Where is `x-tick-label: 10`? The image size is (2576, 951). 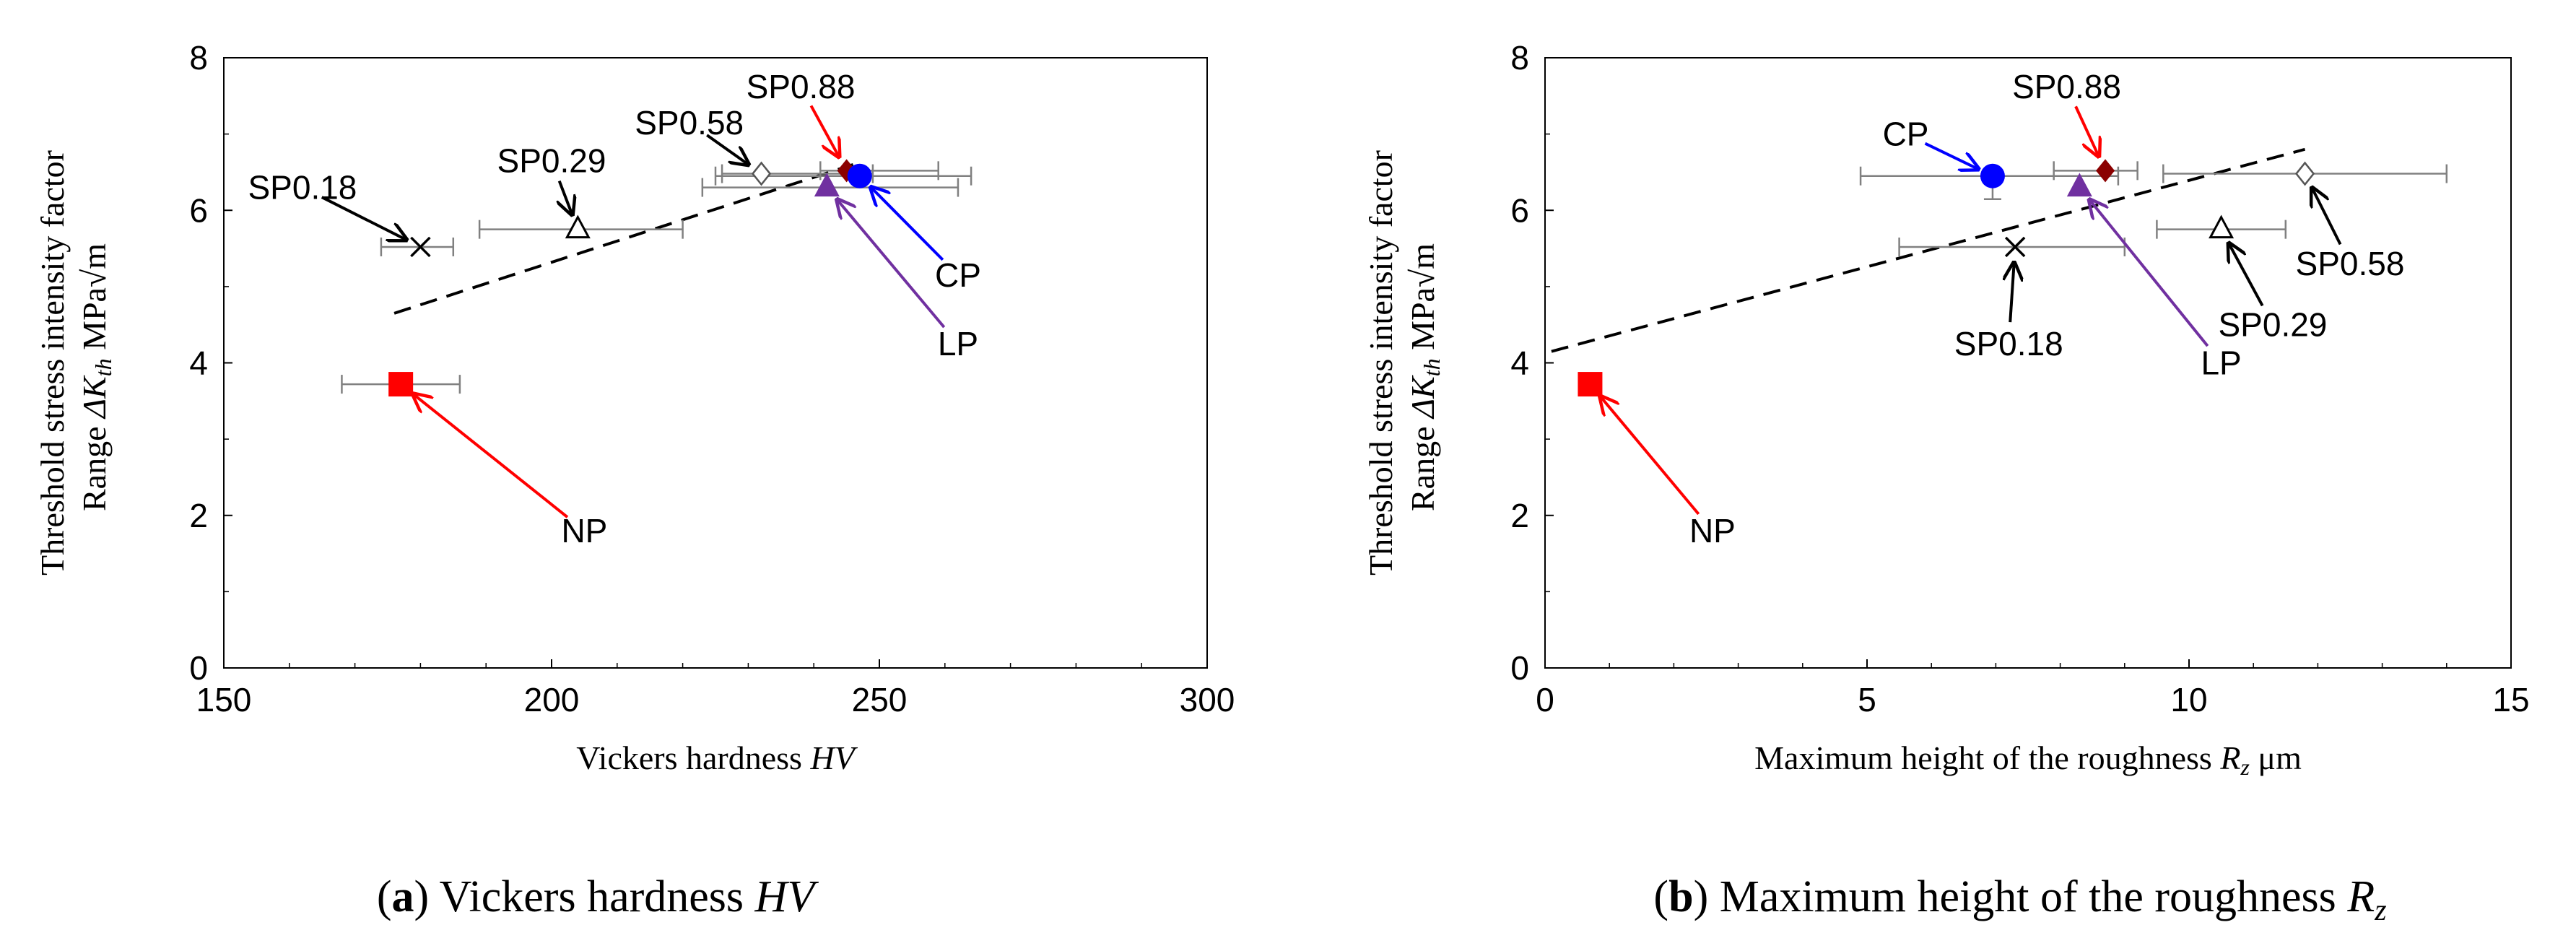 x-tick-label: 10 is located at coordinates (2188, 699).